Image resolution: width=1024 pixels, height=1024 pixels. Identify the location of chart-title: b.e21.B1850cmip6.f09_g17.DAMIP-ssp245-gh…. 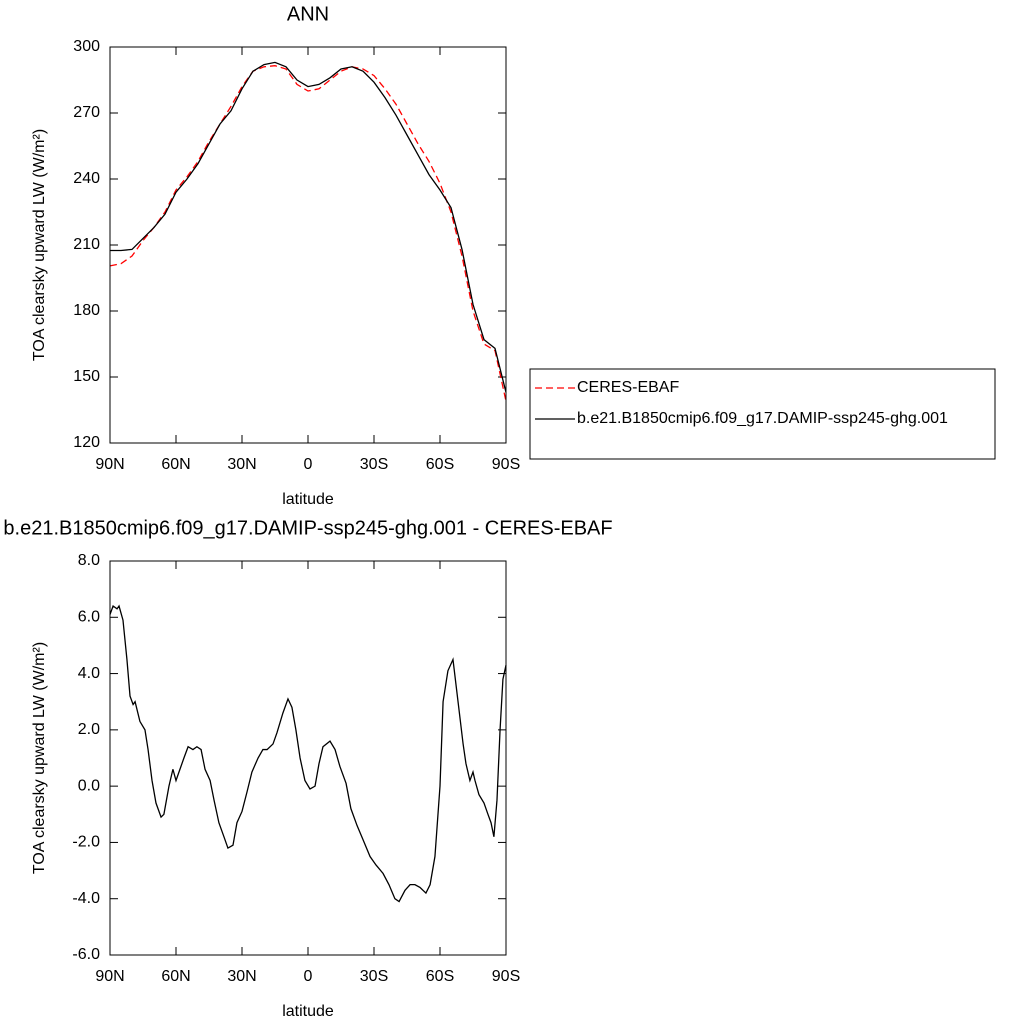
(307, 528).